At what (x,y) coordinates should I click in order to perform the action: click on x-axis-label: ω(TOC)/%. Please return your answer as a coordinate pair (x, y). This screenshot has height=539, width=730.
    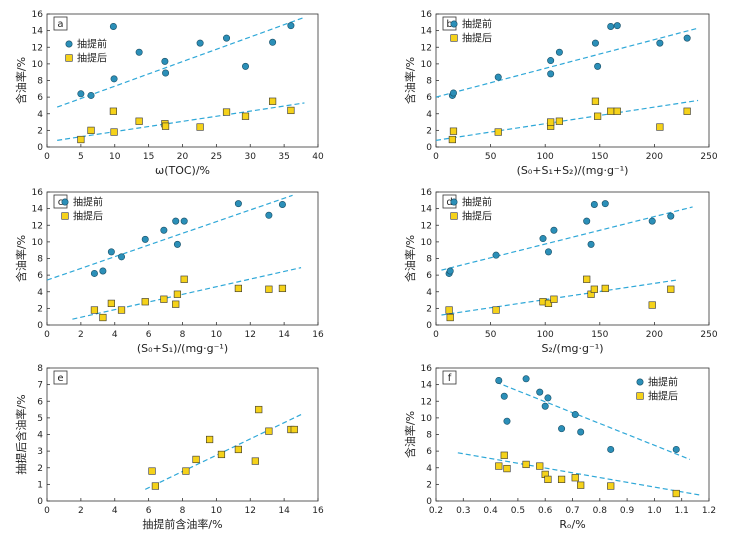
    Looking at the image, I should click on (182, 170).